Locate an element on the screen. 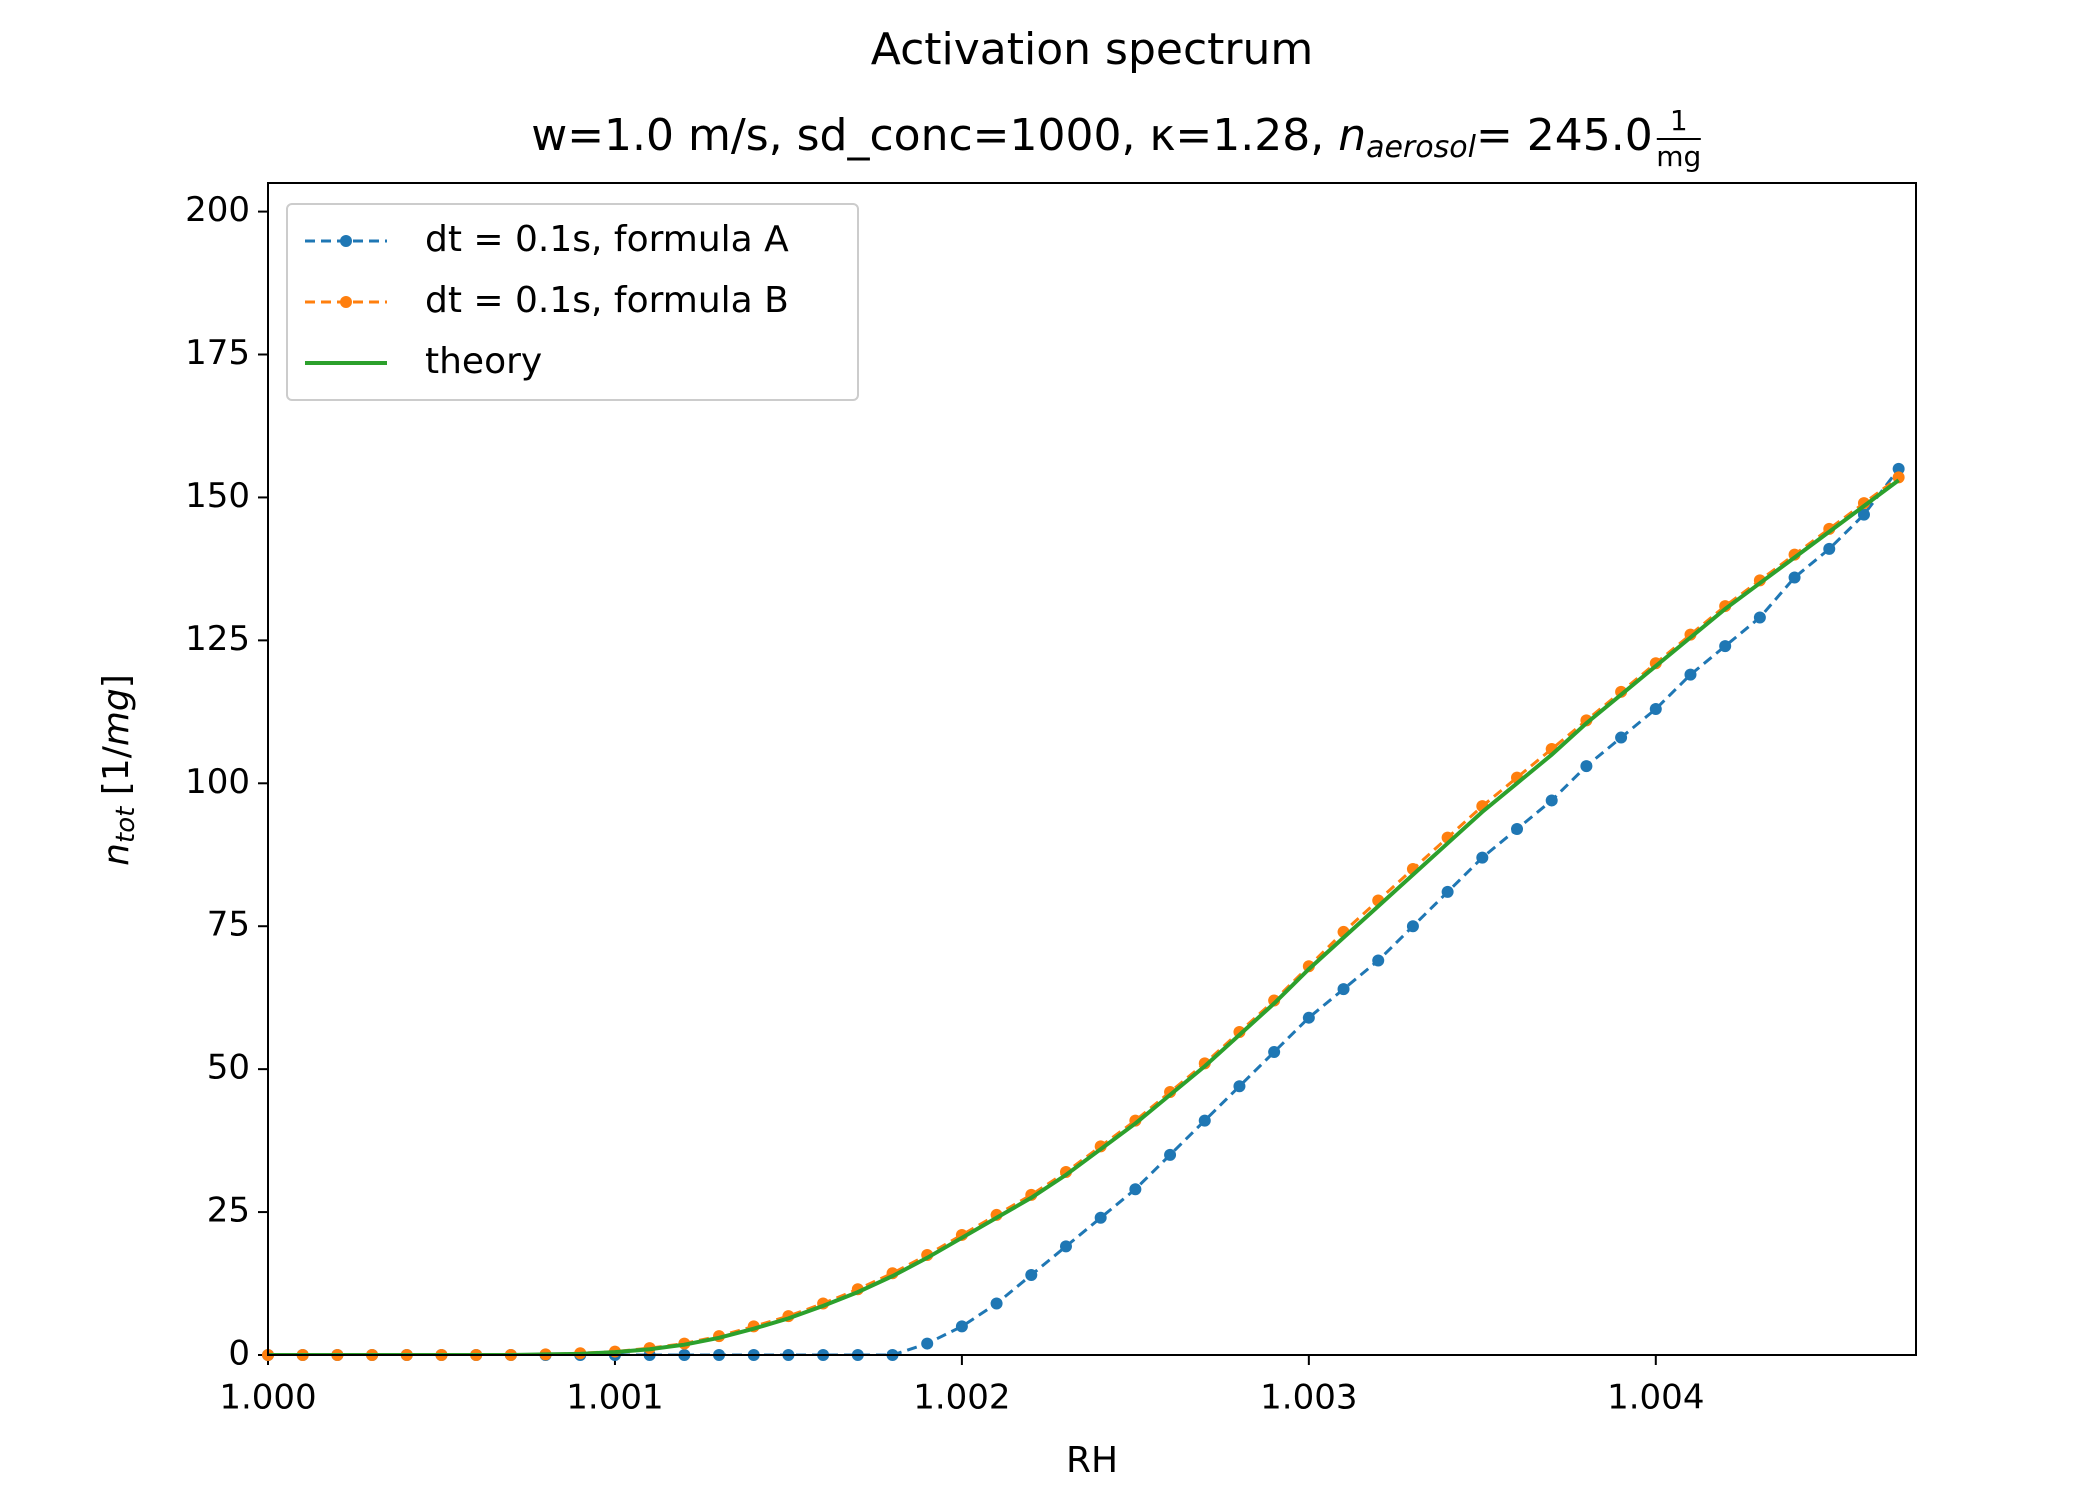  x-tick-label: 1.001 is located at coordinates (614, 1398).